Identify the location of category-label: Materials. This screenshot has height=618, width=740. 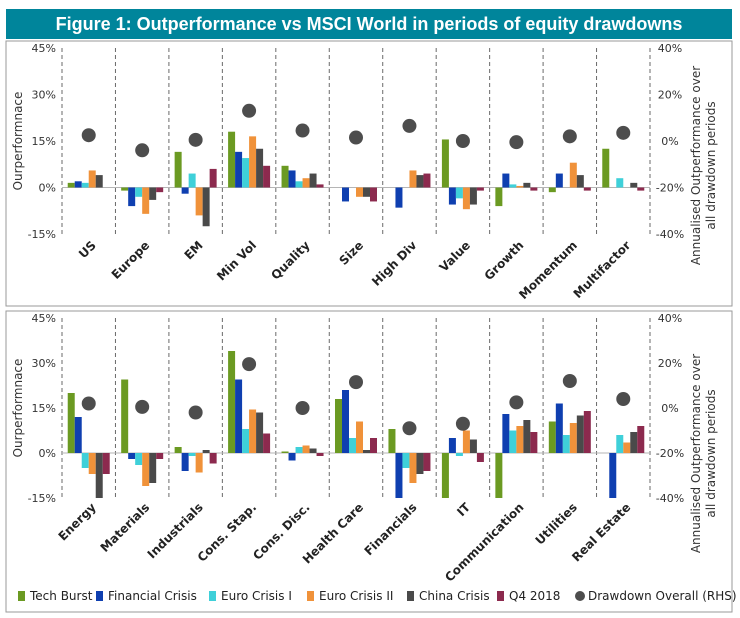
(125, 527).